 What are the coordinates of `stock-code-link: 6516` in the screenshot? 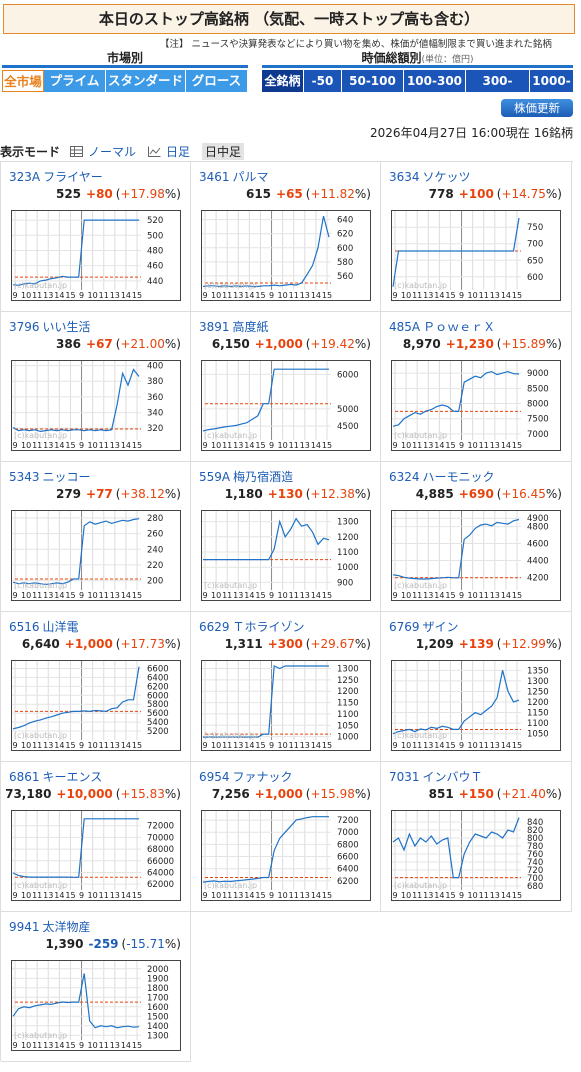 It's located at (24, 627).